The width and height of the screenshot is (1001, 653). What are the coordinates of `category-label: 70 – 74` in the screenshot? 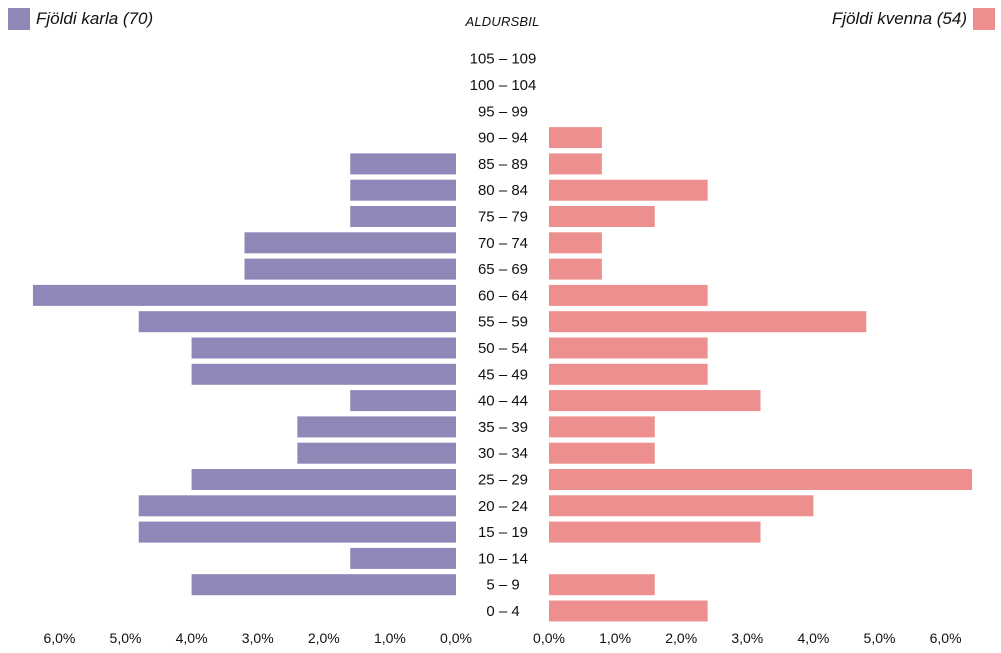 It's located at (503, 243).